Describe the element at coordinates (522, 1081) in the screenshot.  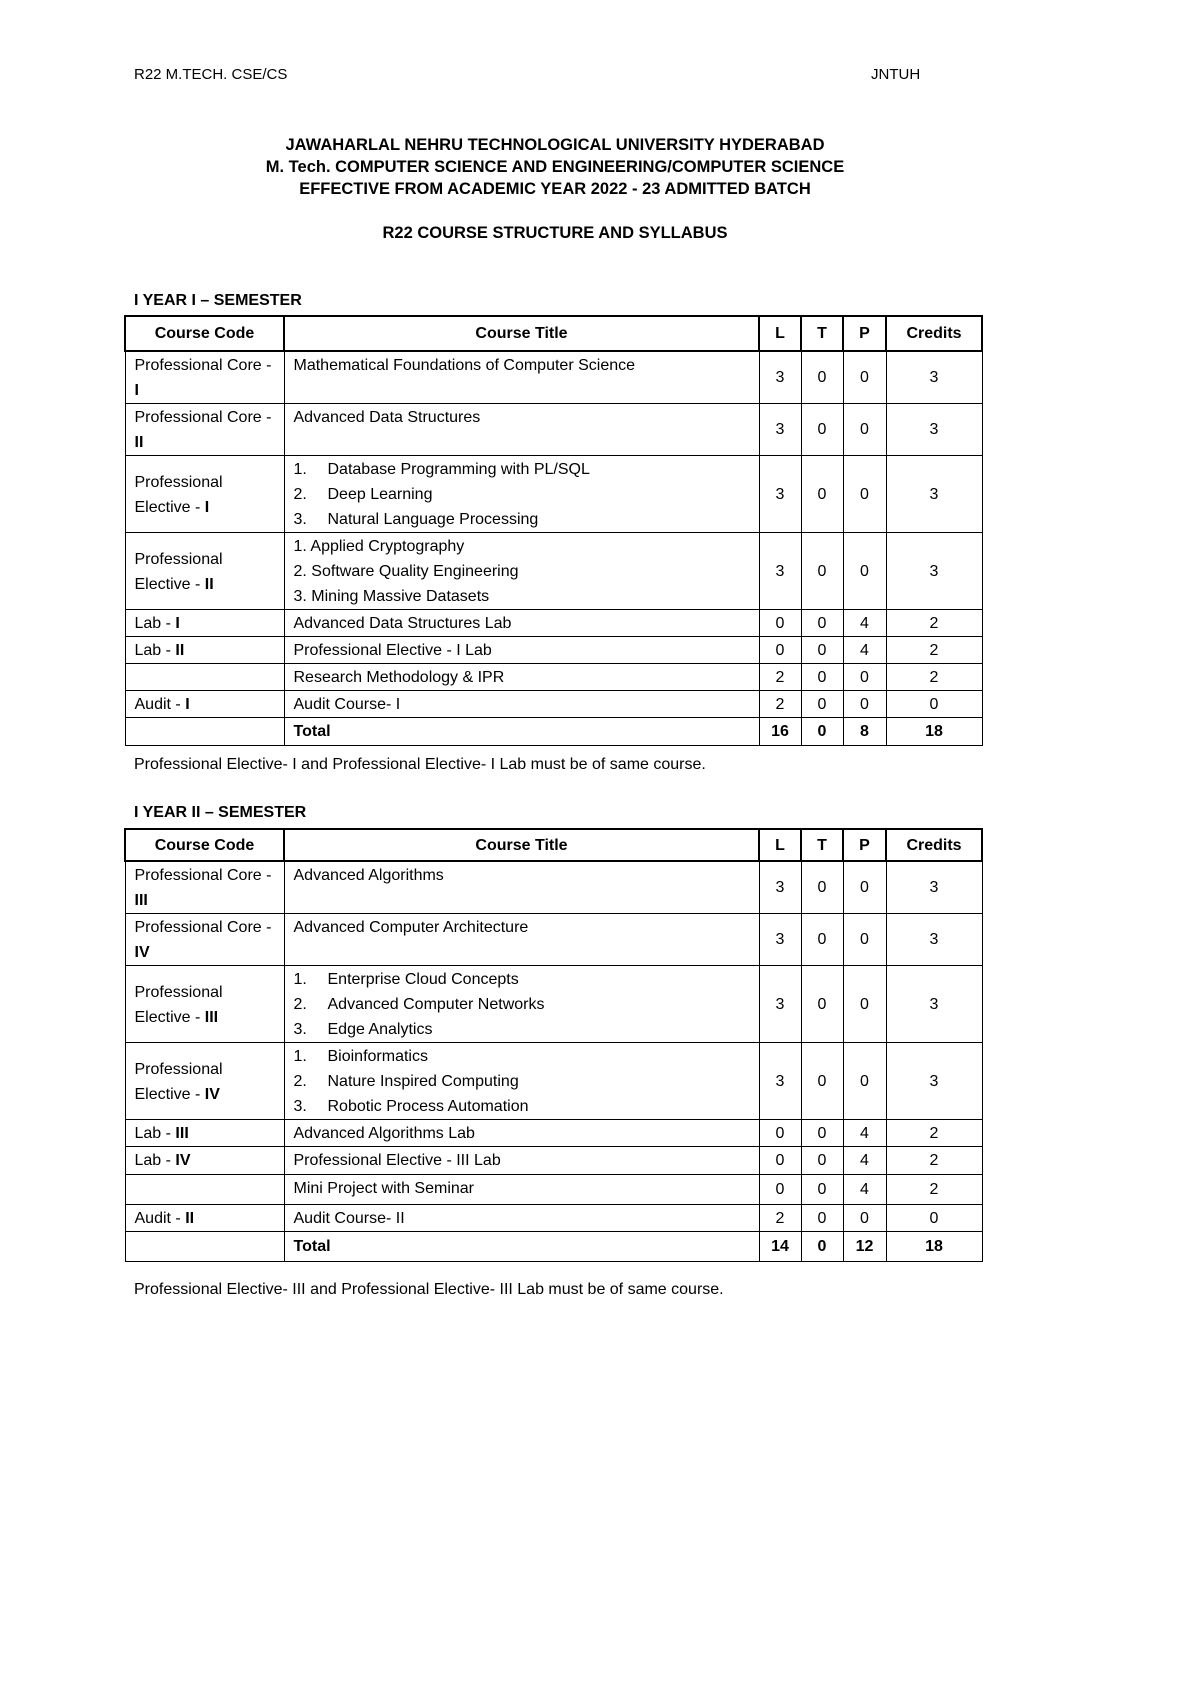
I see `elective-option: 2. Nature Inspired Computing` at that location.